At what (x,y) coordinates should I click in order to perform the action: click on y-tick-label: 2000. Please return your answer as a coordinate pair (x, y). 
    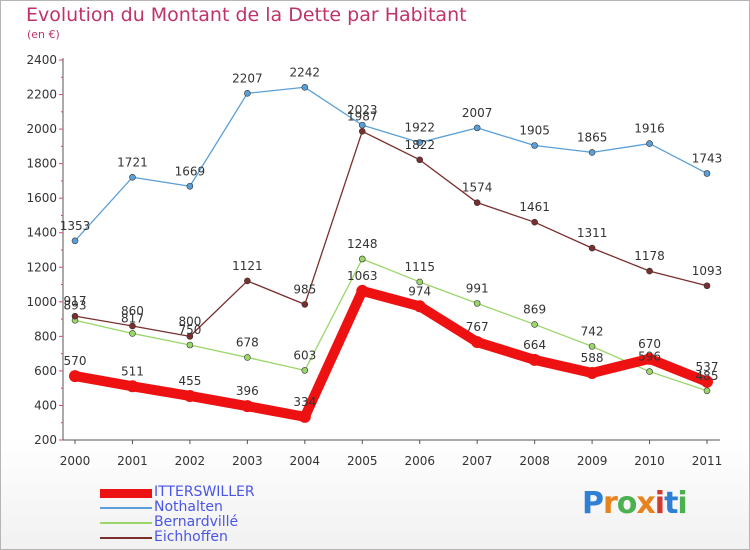
    Looking at the image, I should click on (41, 129).